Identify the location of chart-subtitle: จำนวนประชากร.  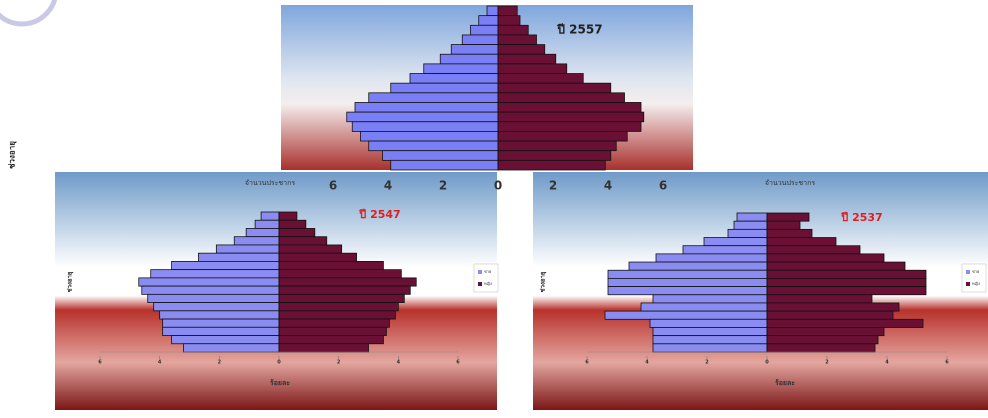
(270, 183).